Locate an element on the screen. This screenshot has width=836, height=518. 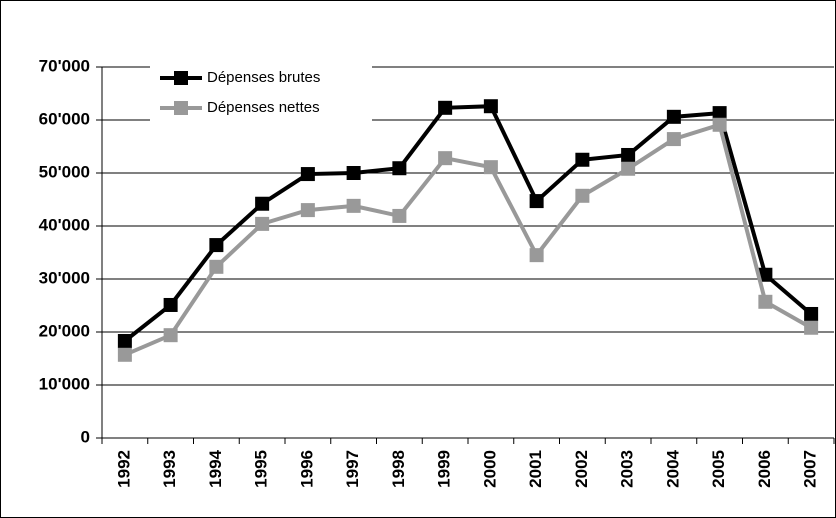
y-tick-label: 10'000 is located at coordinates (64, 383).